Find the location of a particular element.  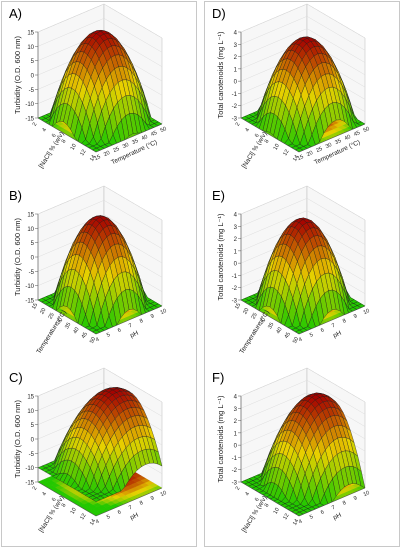

z-tick-label: -3 is located at coordinates (235, 484).